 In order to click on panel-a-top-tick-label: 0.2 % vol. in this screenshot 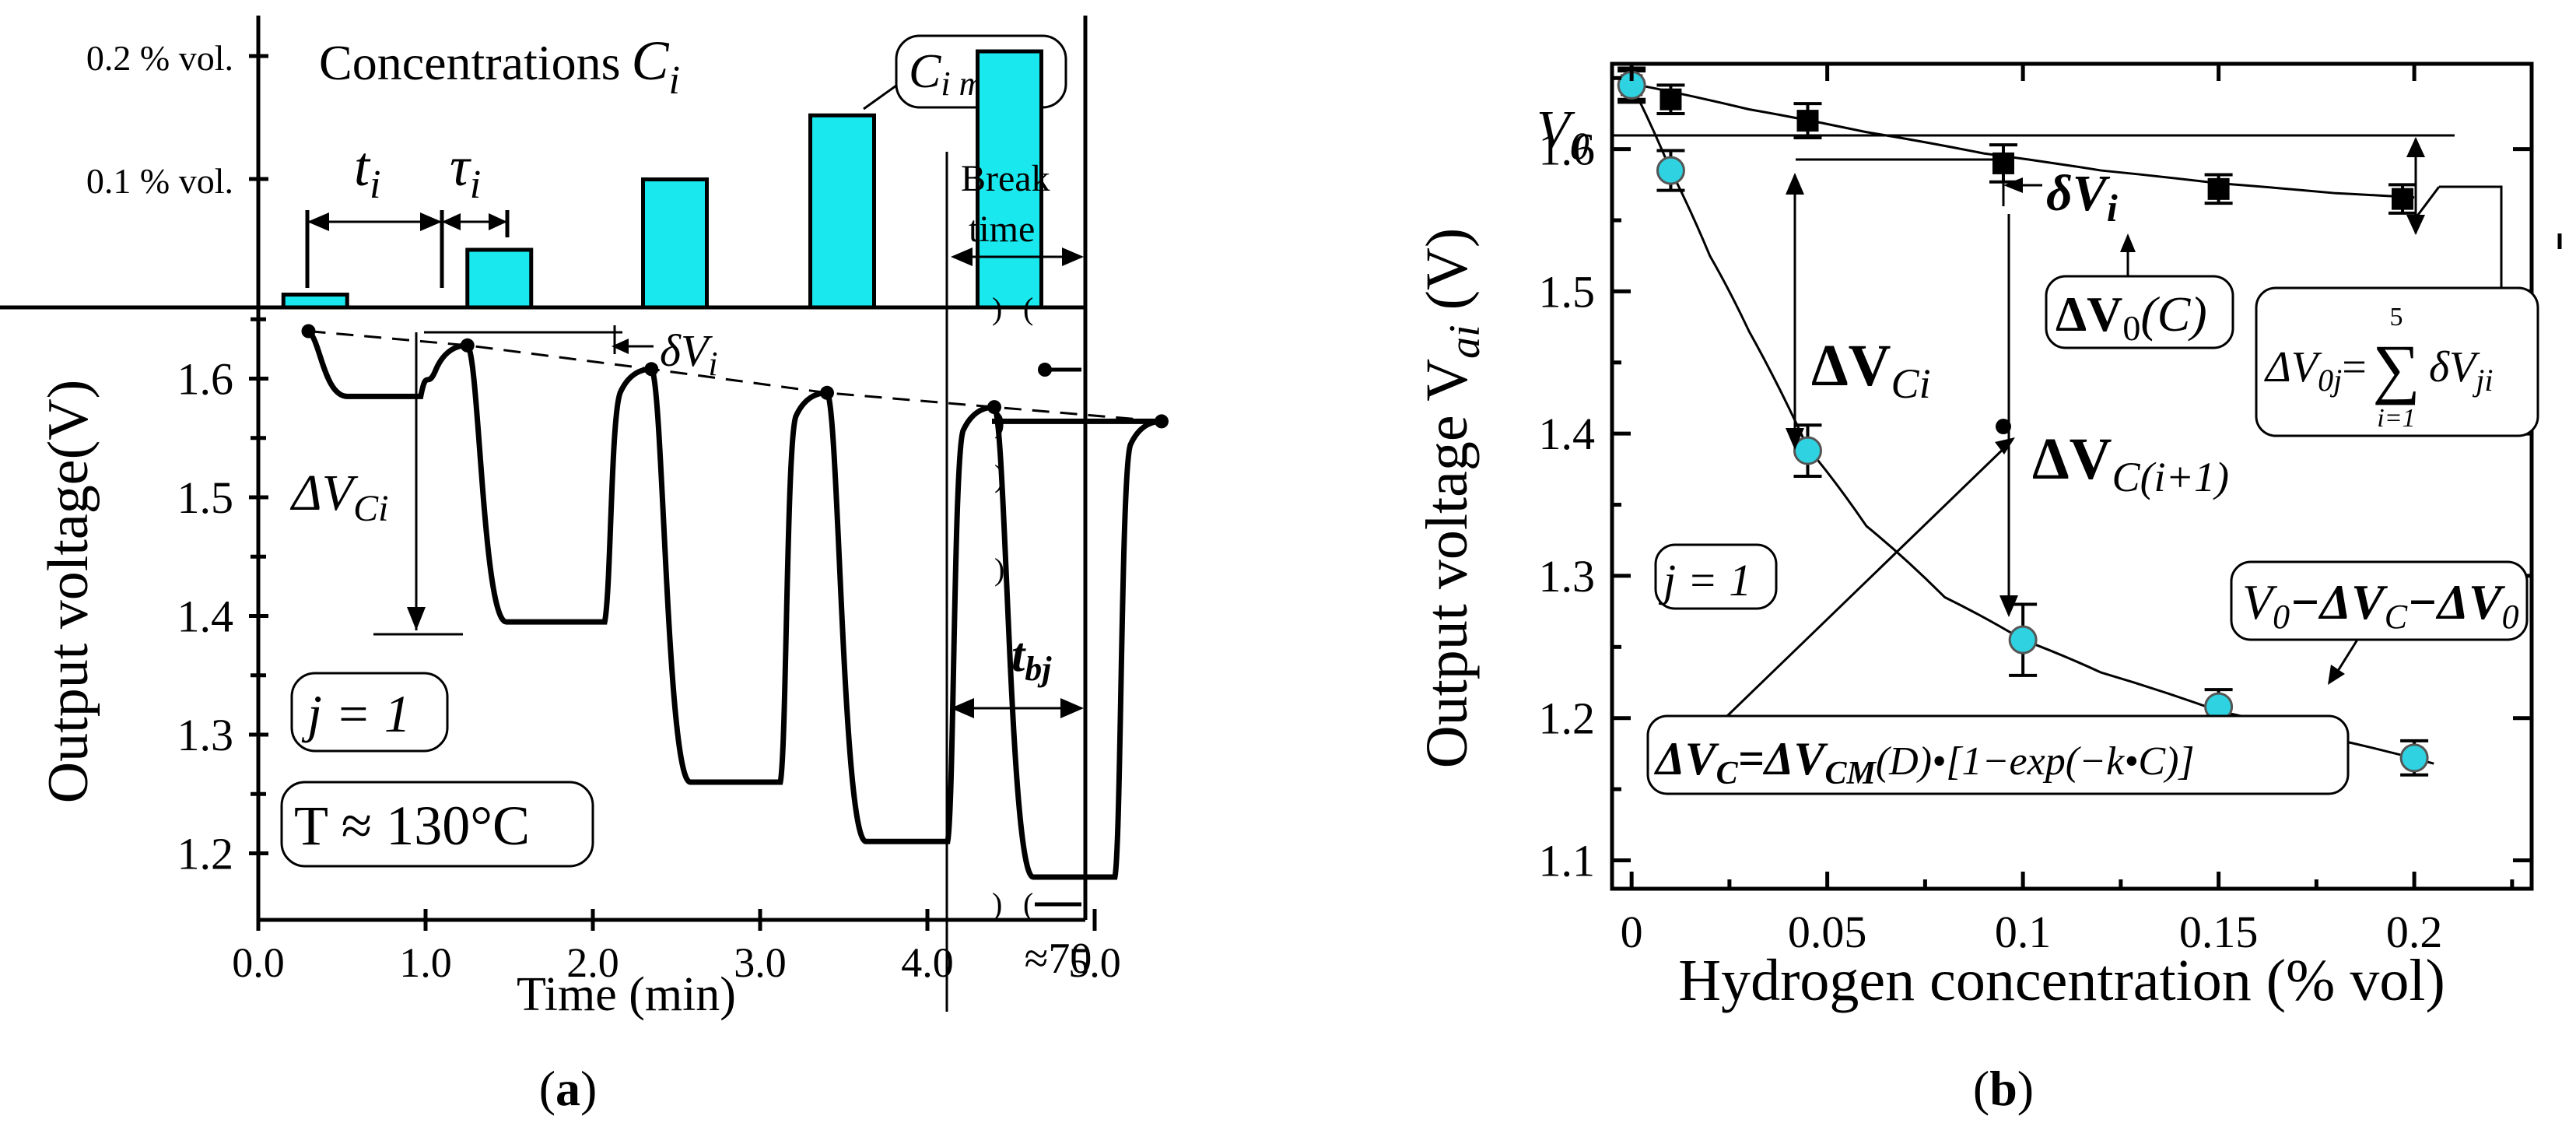, I will do `click(159, 58)`.